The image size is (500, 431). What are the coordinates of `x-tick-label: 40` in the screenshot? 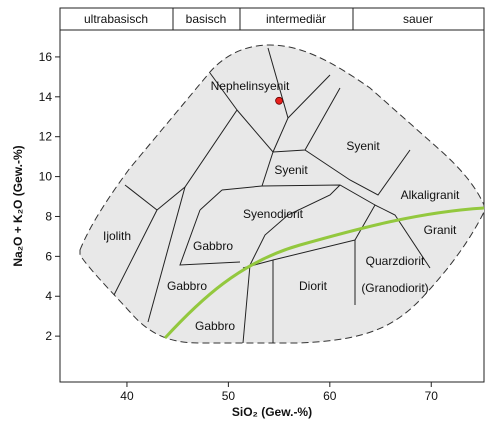 It's located at (127, 396).